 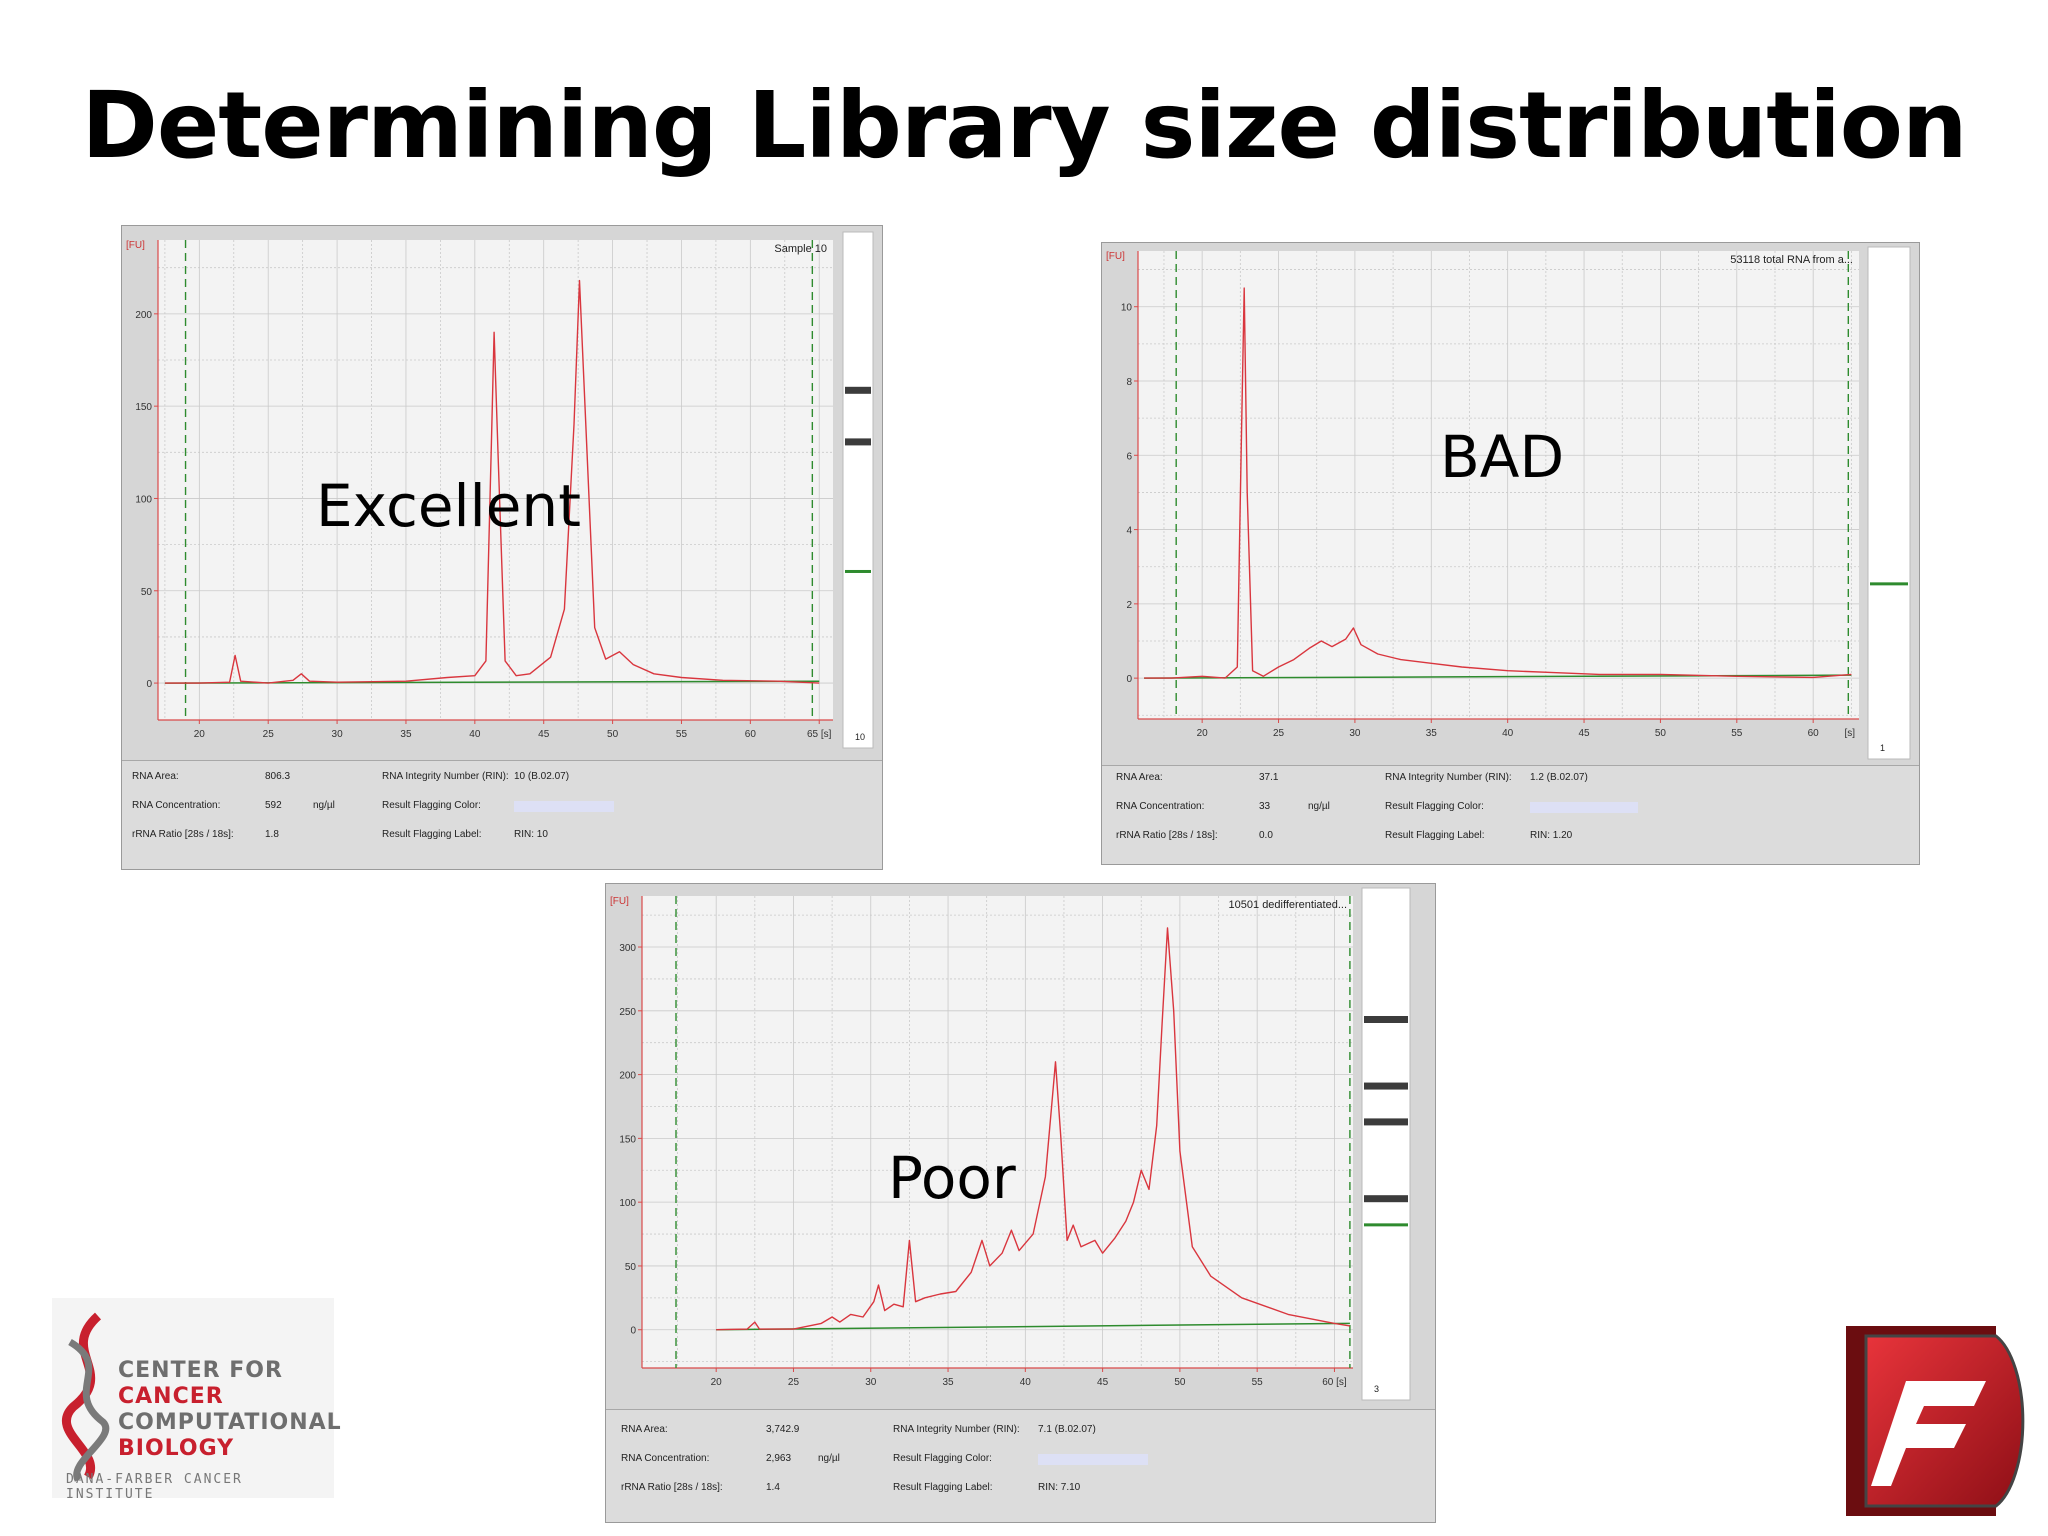 I want to click on x-tick-label: 55, so click(x=1737, y=733).